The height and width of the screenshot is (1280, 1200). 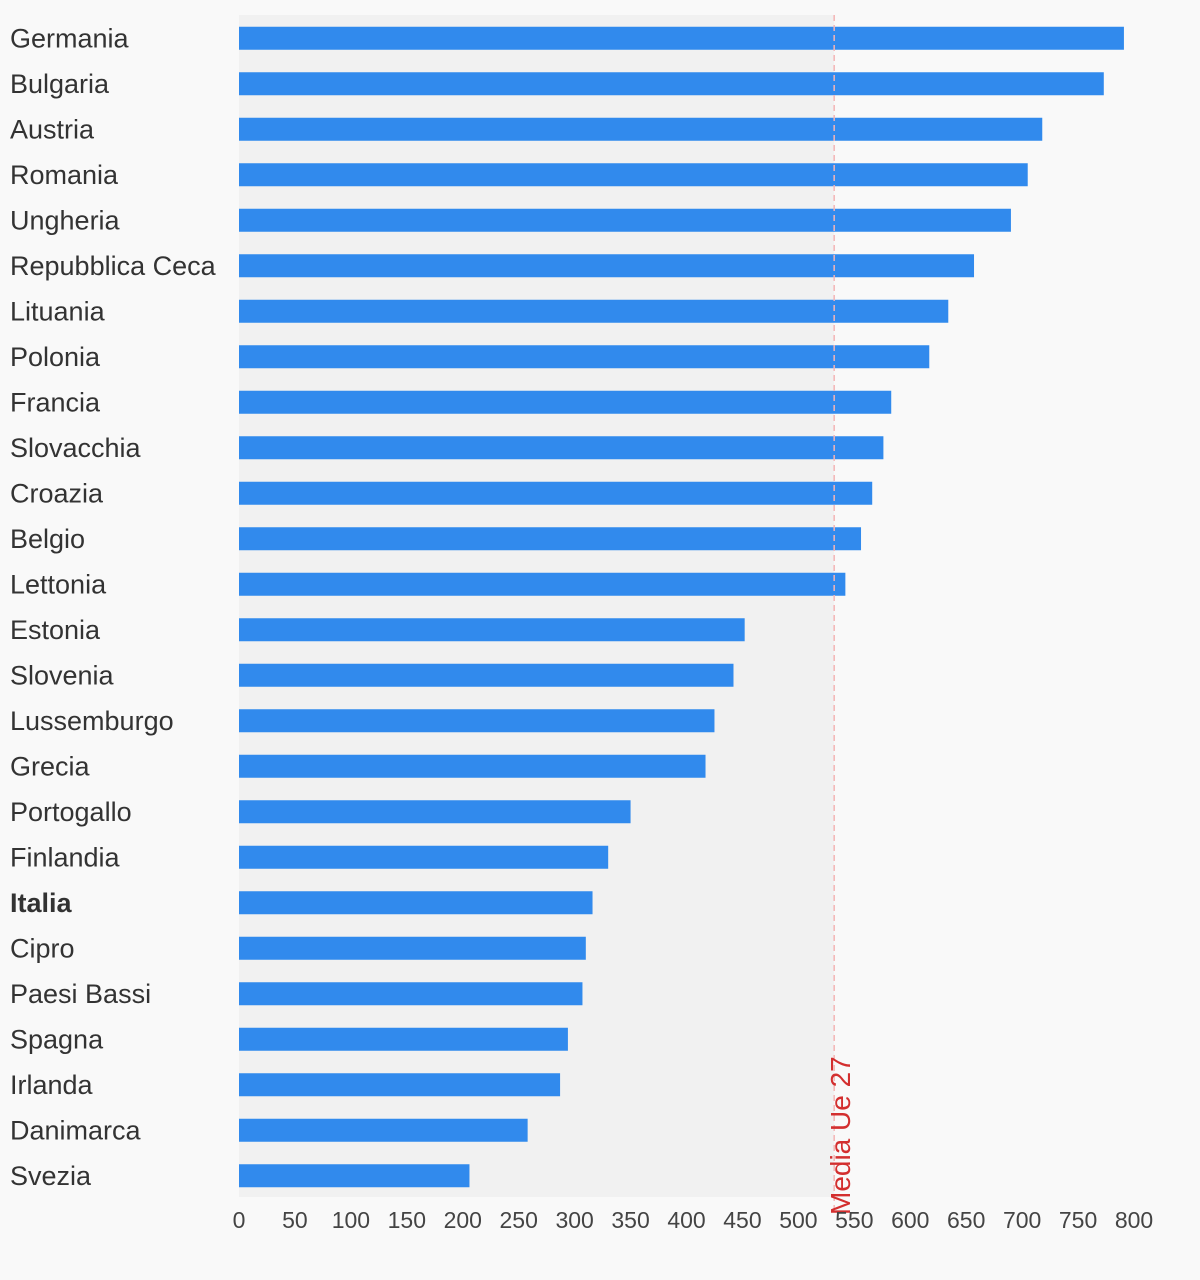 I want to click on bar-austria, so click(x=641, y=129).